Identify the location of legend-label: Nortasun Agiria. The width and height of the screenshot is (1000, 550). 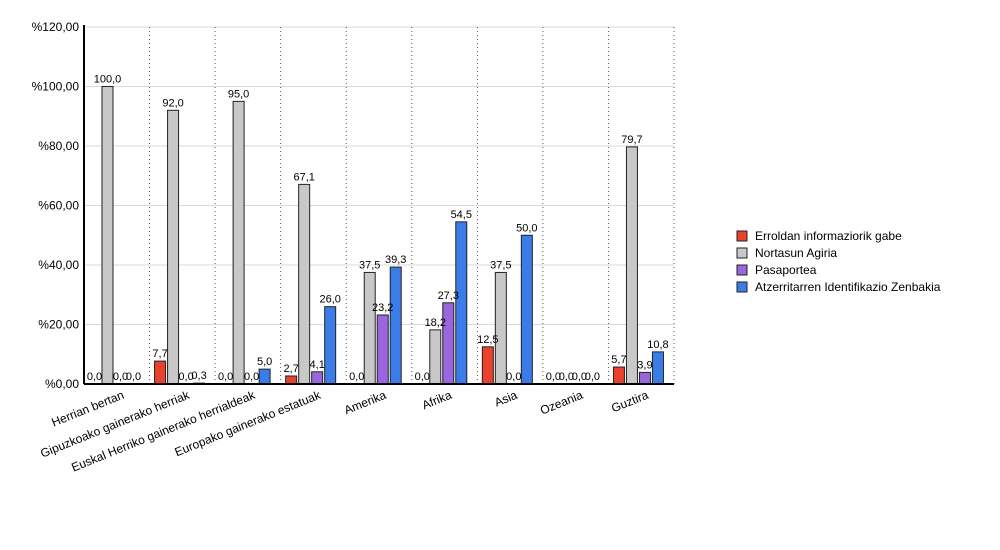
(796, 253).